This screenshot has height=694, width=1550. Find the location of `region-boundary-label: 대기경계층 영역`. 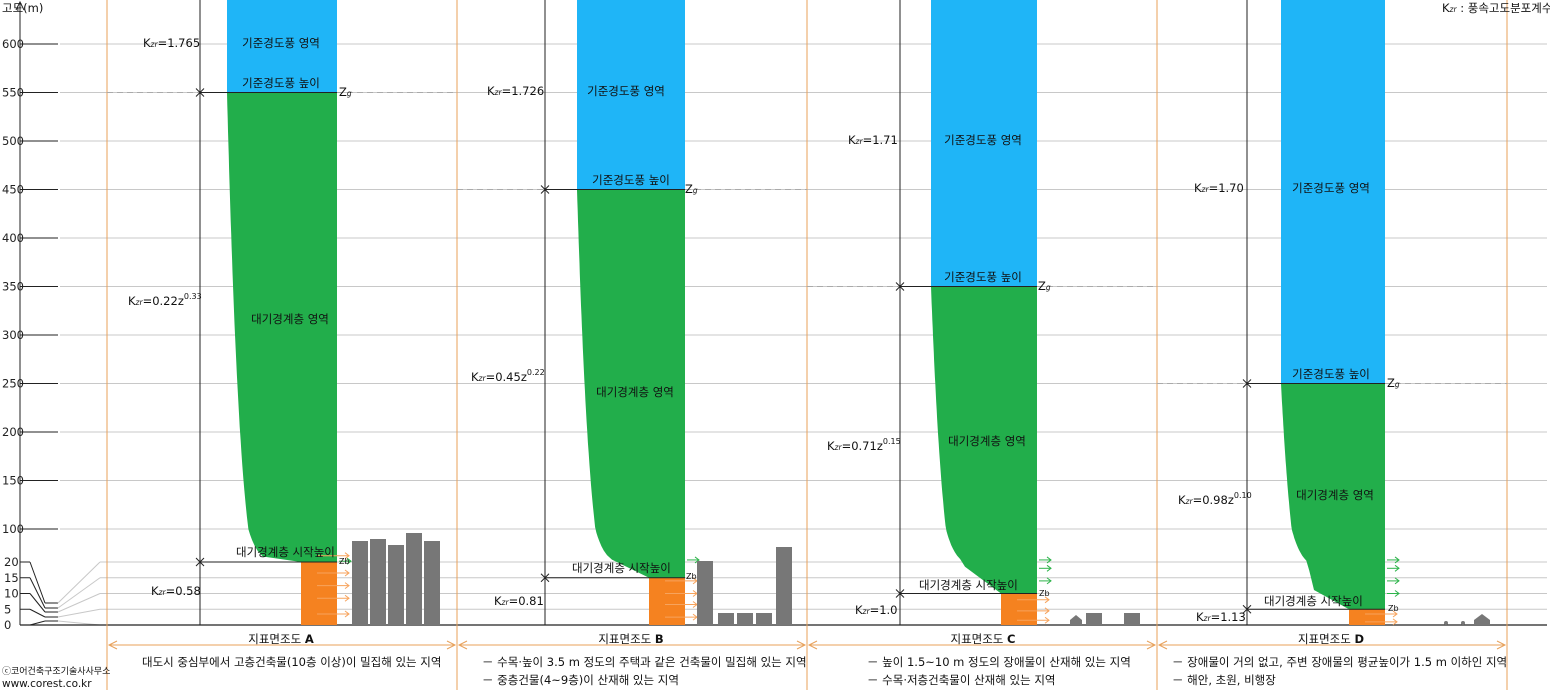

region-boundary-label: 대기경계층 영역 is located at coordinates (987, 441).